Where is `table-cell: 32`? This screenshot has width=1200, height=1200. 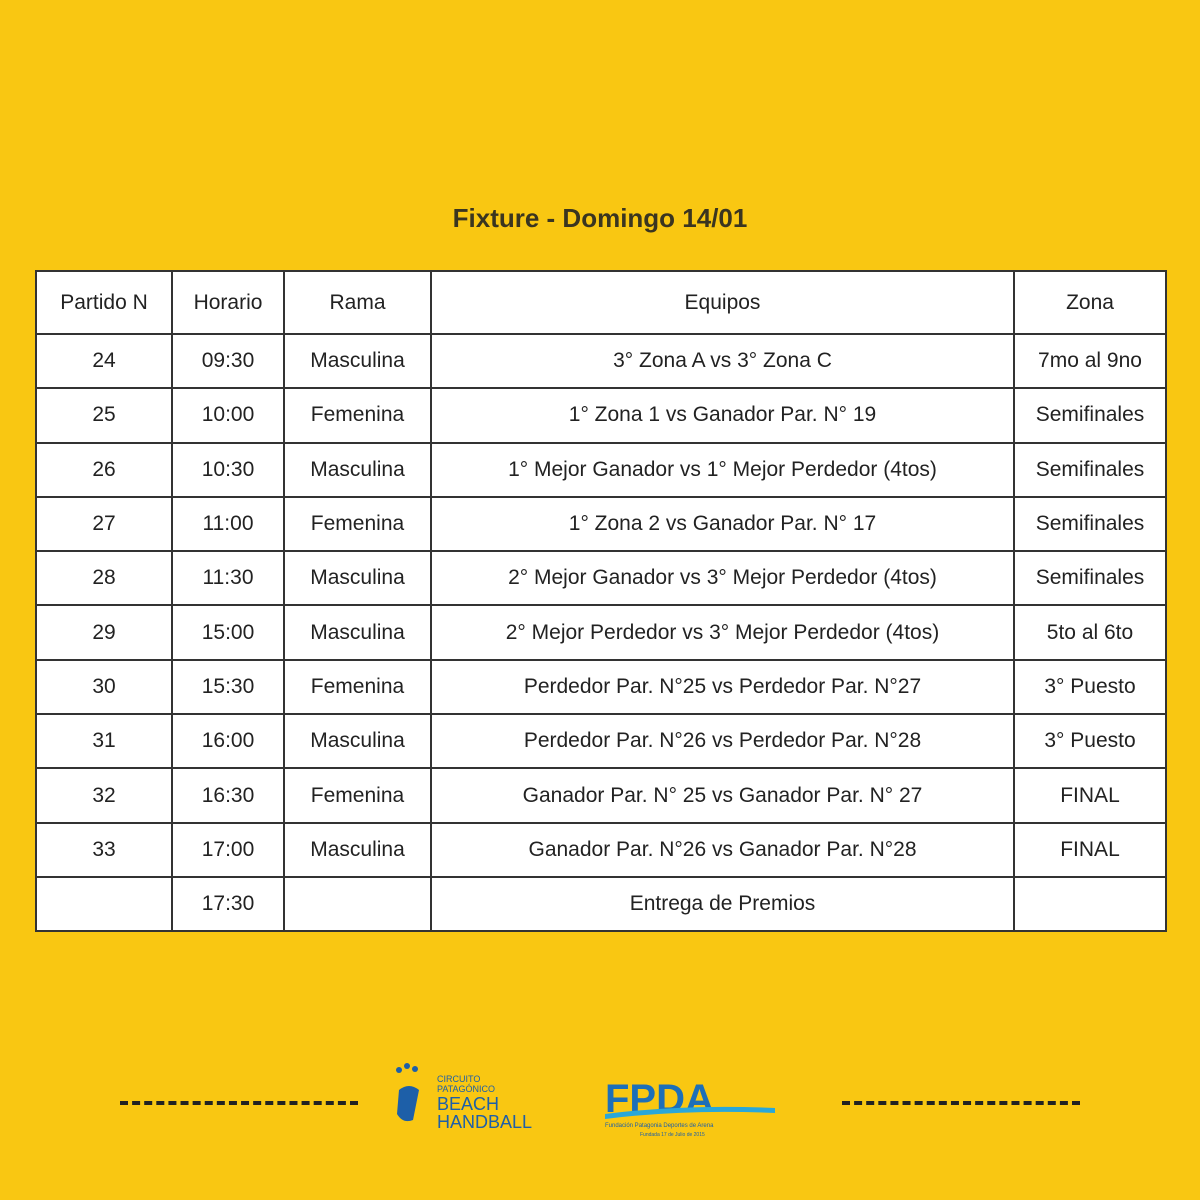
table-cell: 32 is located at coordinates (104, 795).